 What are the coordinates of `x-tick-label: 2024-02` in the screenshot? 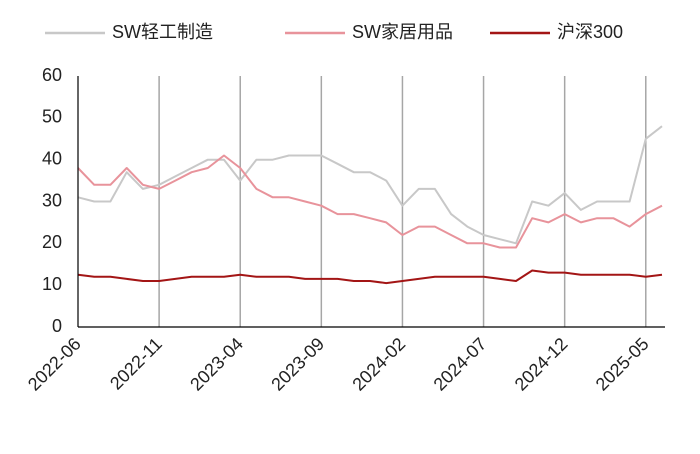 It's located at (378, 364).